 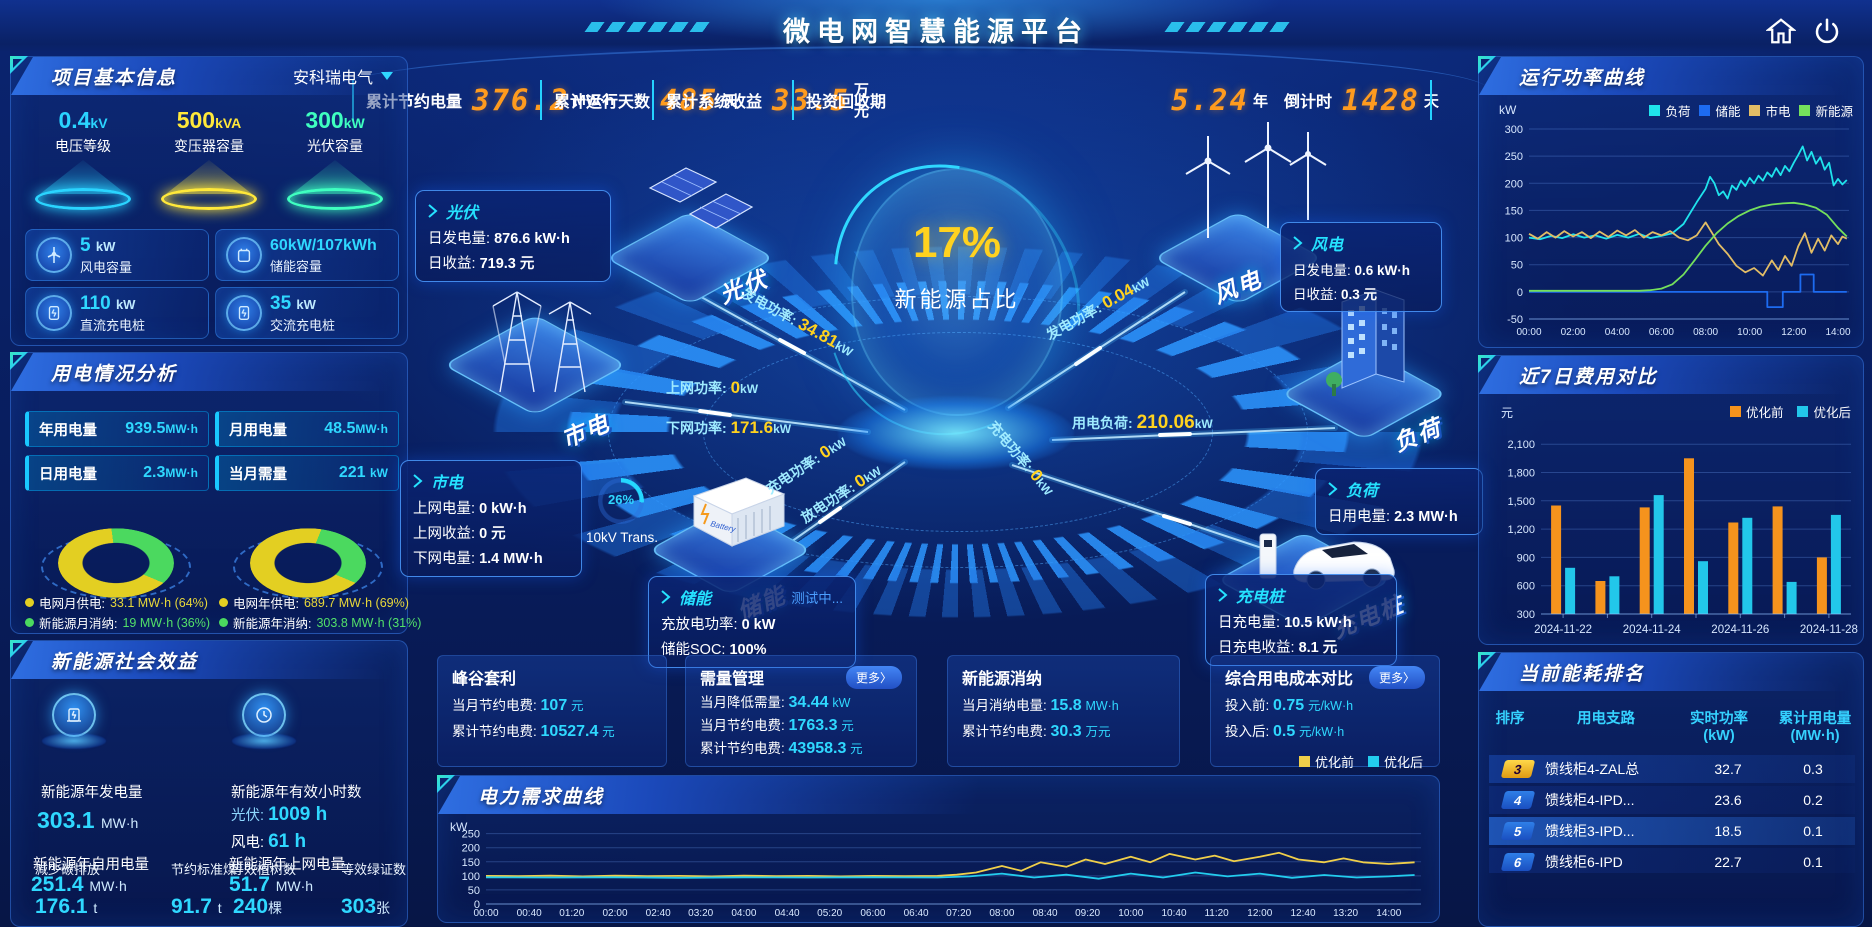 I want to click on legend-grid-year: 电网年供电: 689.7 MW·h (69%), so click(x=314, y=602).